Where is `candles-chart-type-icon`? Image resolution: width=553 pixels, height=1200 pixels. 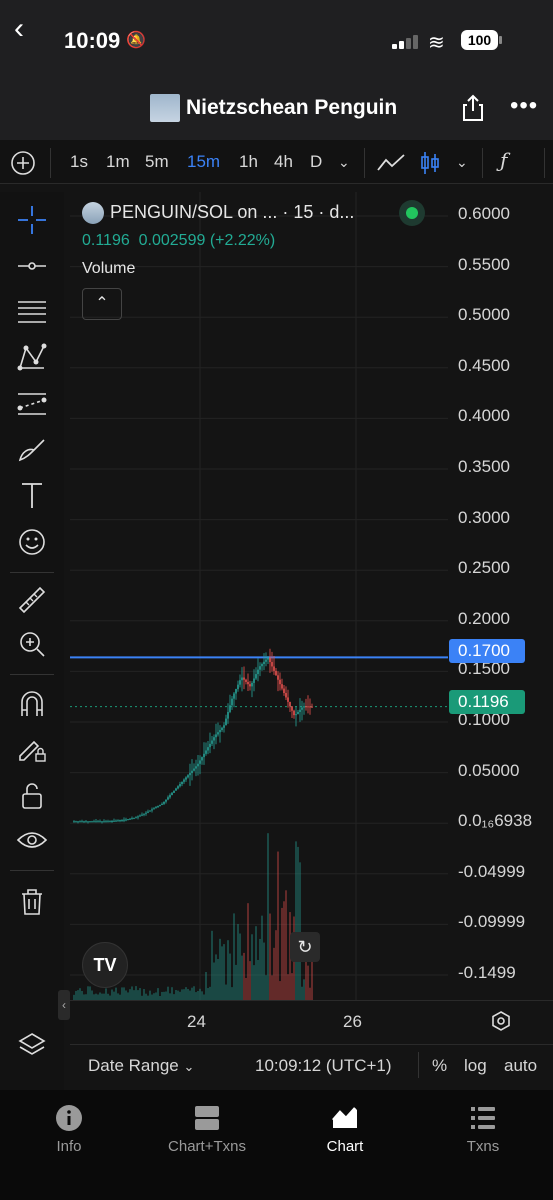
candles-chart-type-icon is located at coordinates (430, 163).